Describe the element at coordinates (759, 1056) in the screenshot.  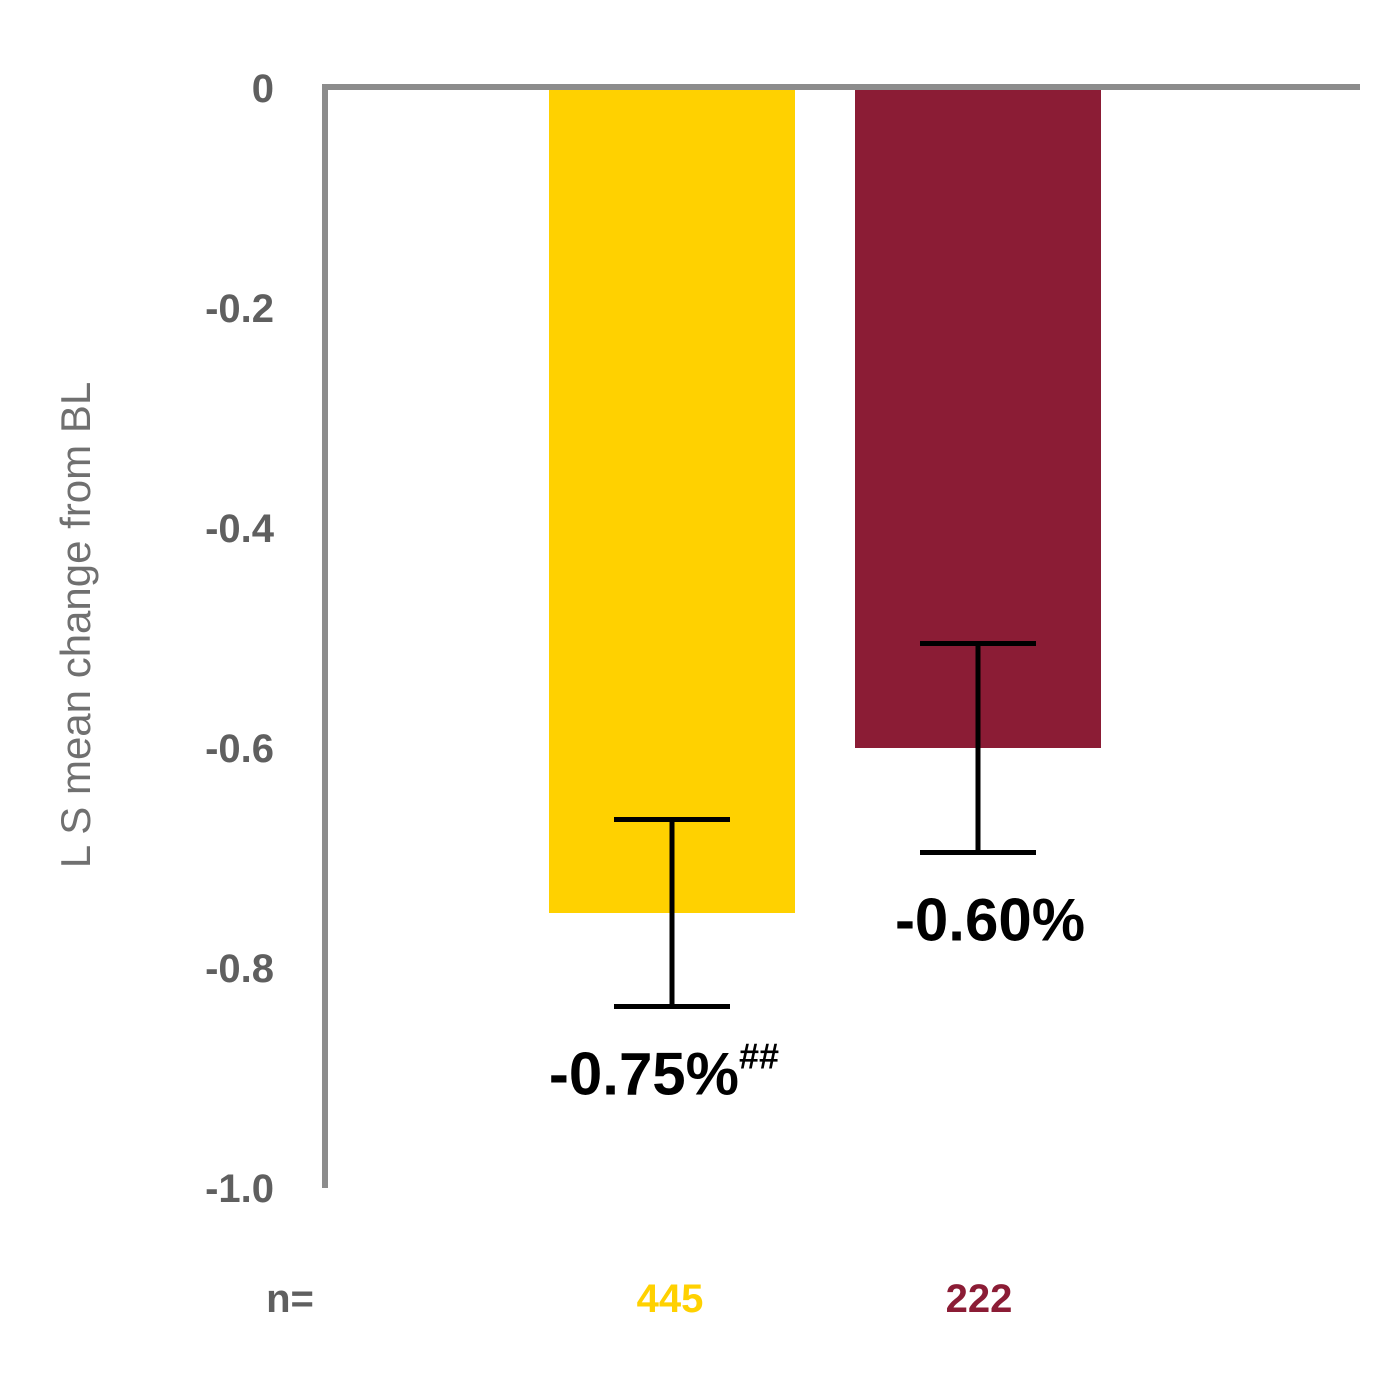
I see `value-label-superscript: ##` at that location.